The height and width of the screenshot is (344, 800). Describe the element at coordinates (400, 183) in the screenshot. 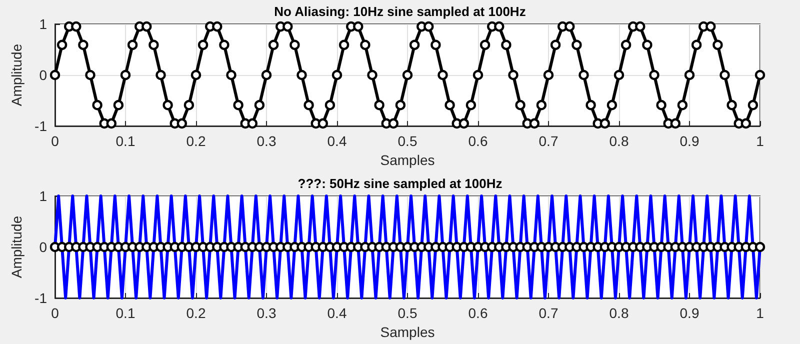

I see `chart-title: ???: 50Hz sine sampled at 100Hz` at that location.